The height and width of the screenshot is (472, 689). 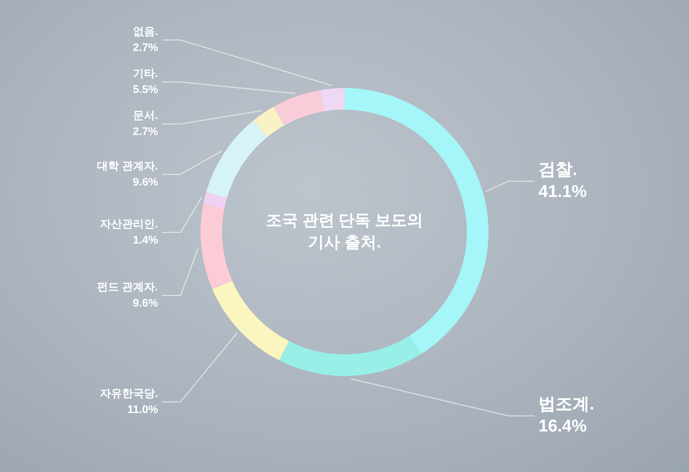 What do you see at coordinates (562, 191) in the screenshot?
I see `data-label: 41.1%` at bounding box center [562, 191].